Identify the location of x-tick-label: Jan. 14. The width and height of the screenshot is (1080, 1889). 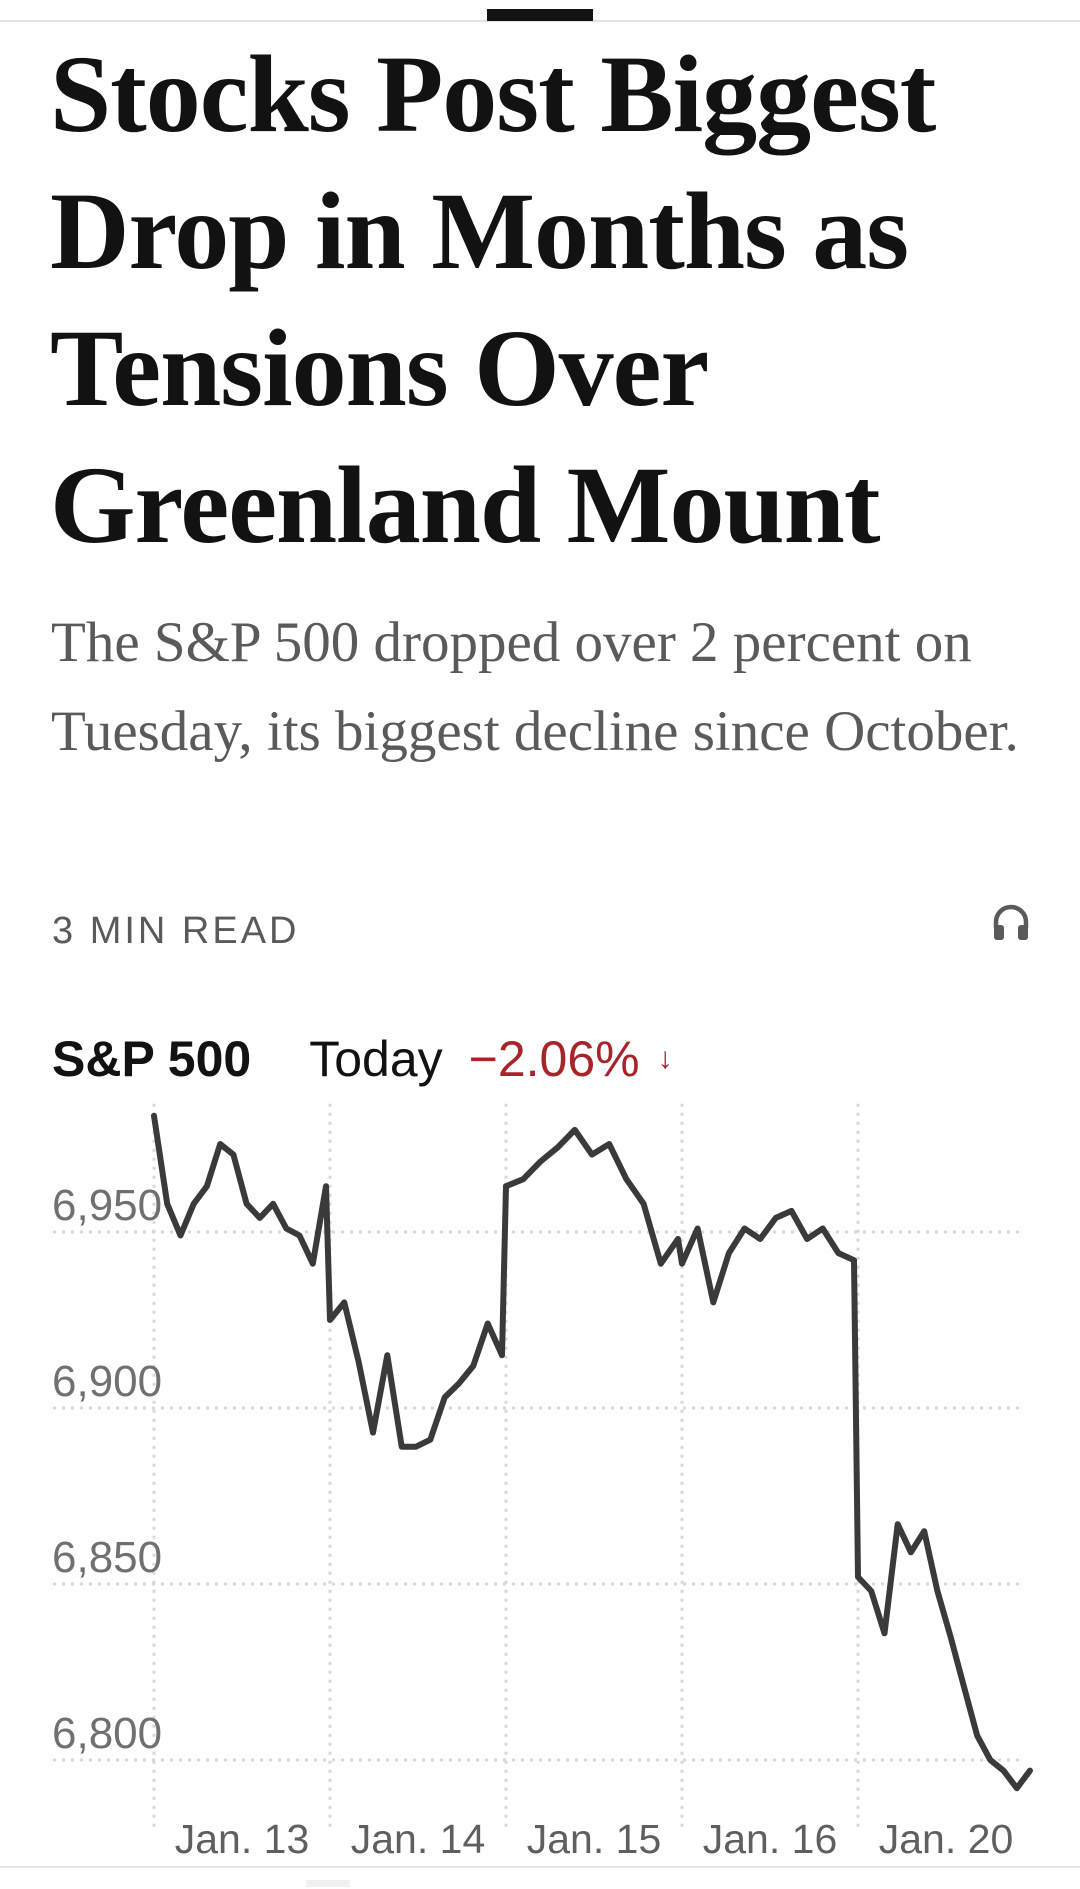
(418, 1839).